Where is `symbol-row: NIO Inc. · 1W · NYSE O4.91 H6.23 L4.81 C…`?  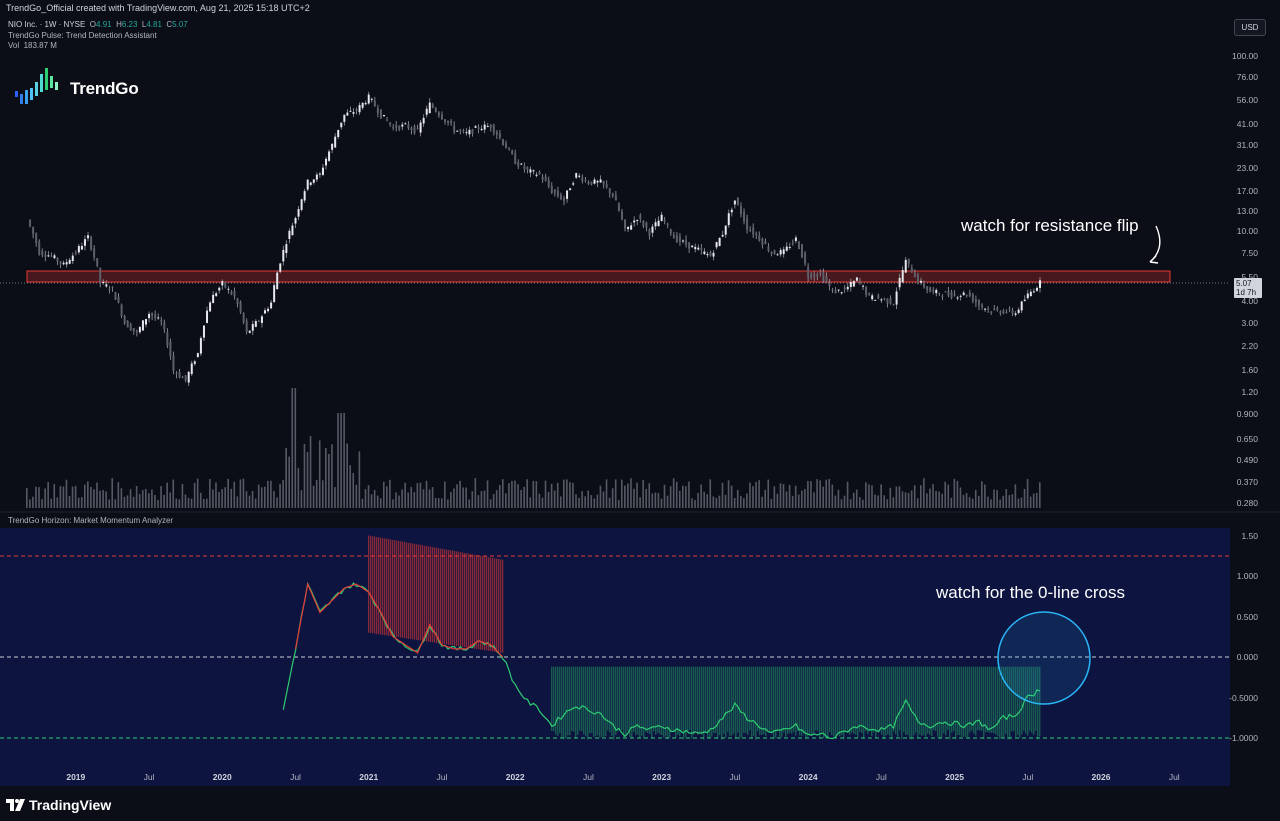 symbol-row: NIO Inc. · 1W · NYSE O4.91 H6.23 L4.81 C… is located at coordinates (98, 25).